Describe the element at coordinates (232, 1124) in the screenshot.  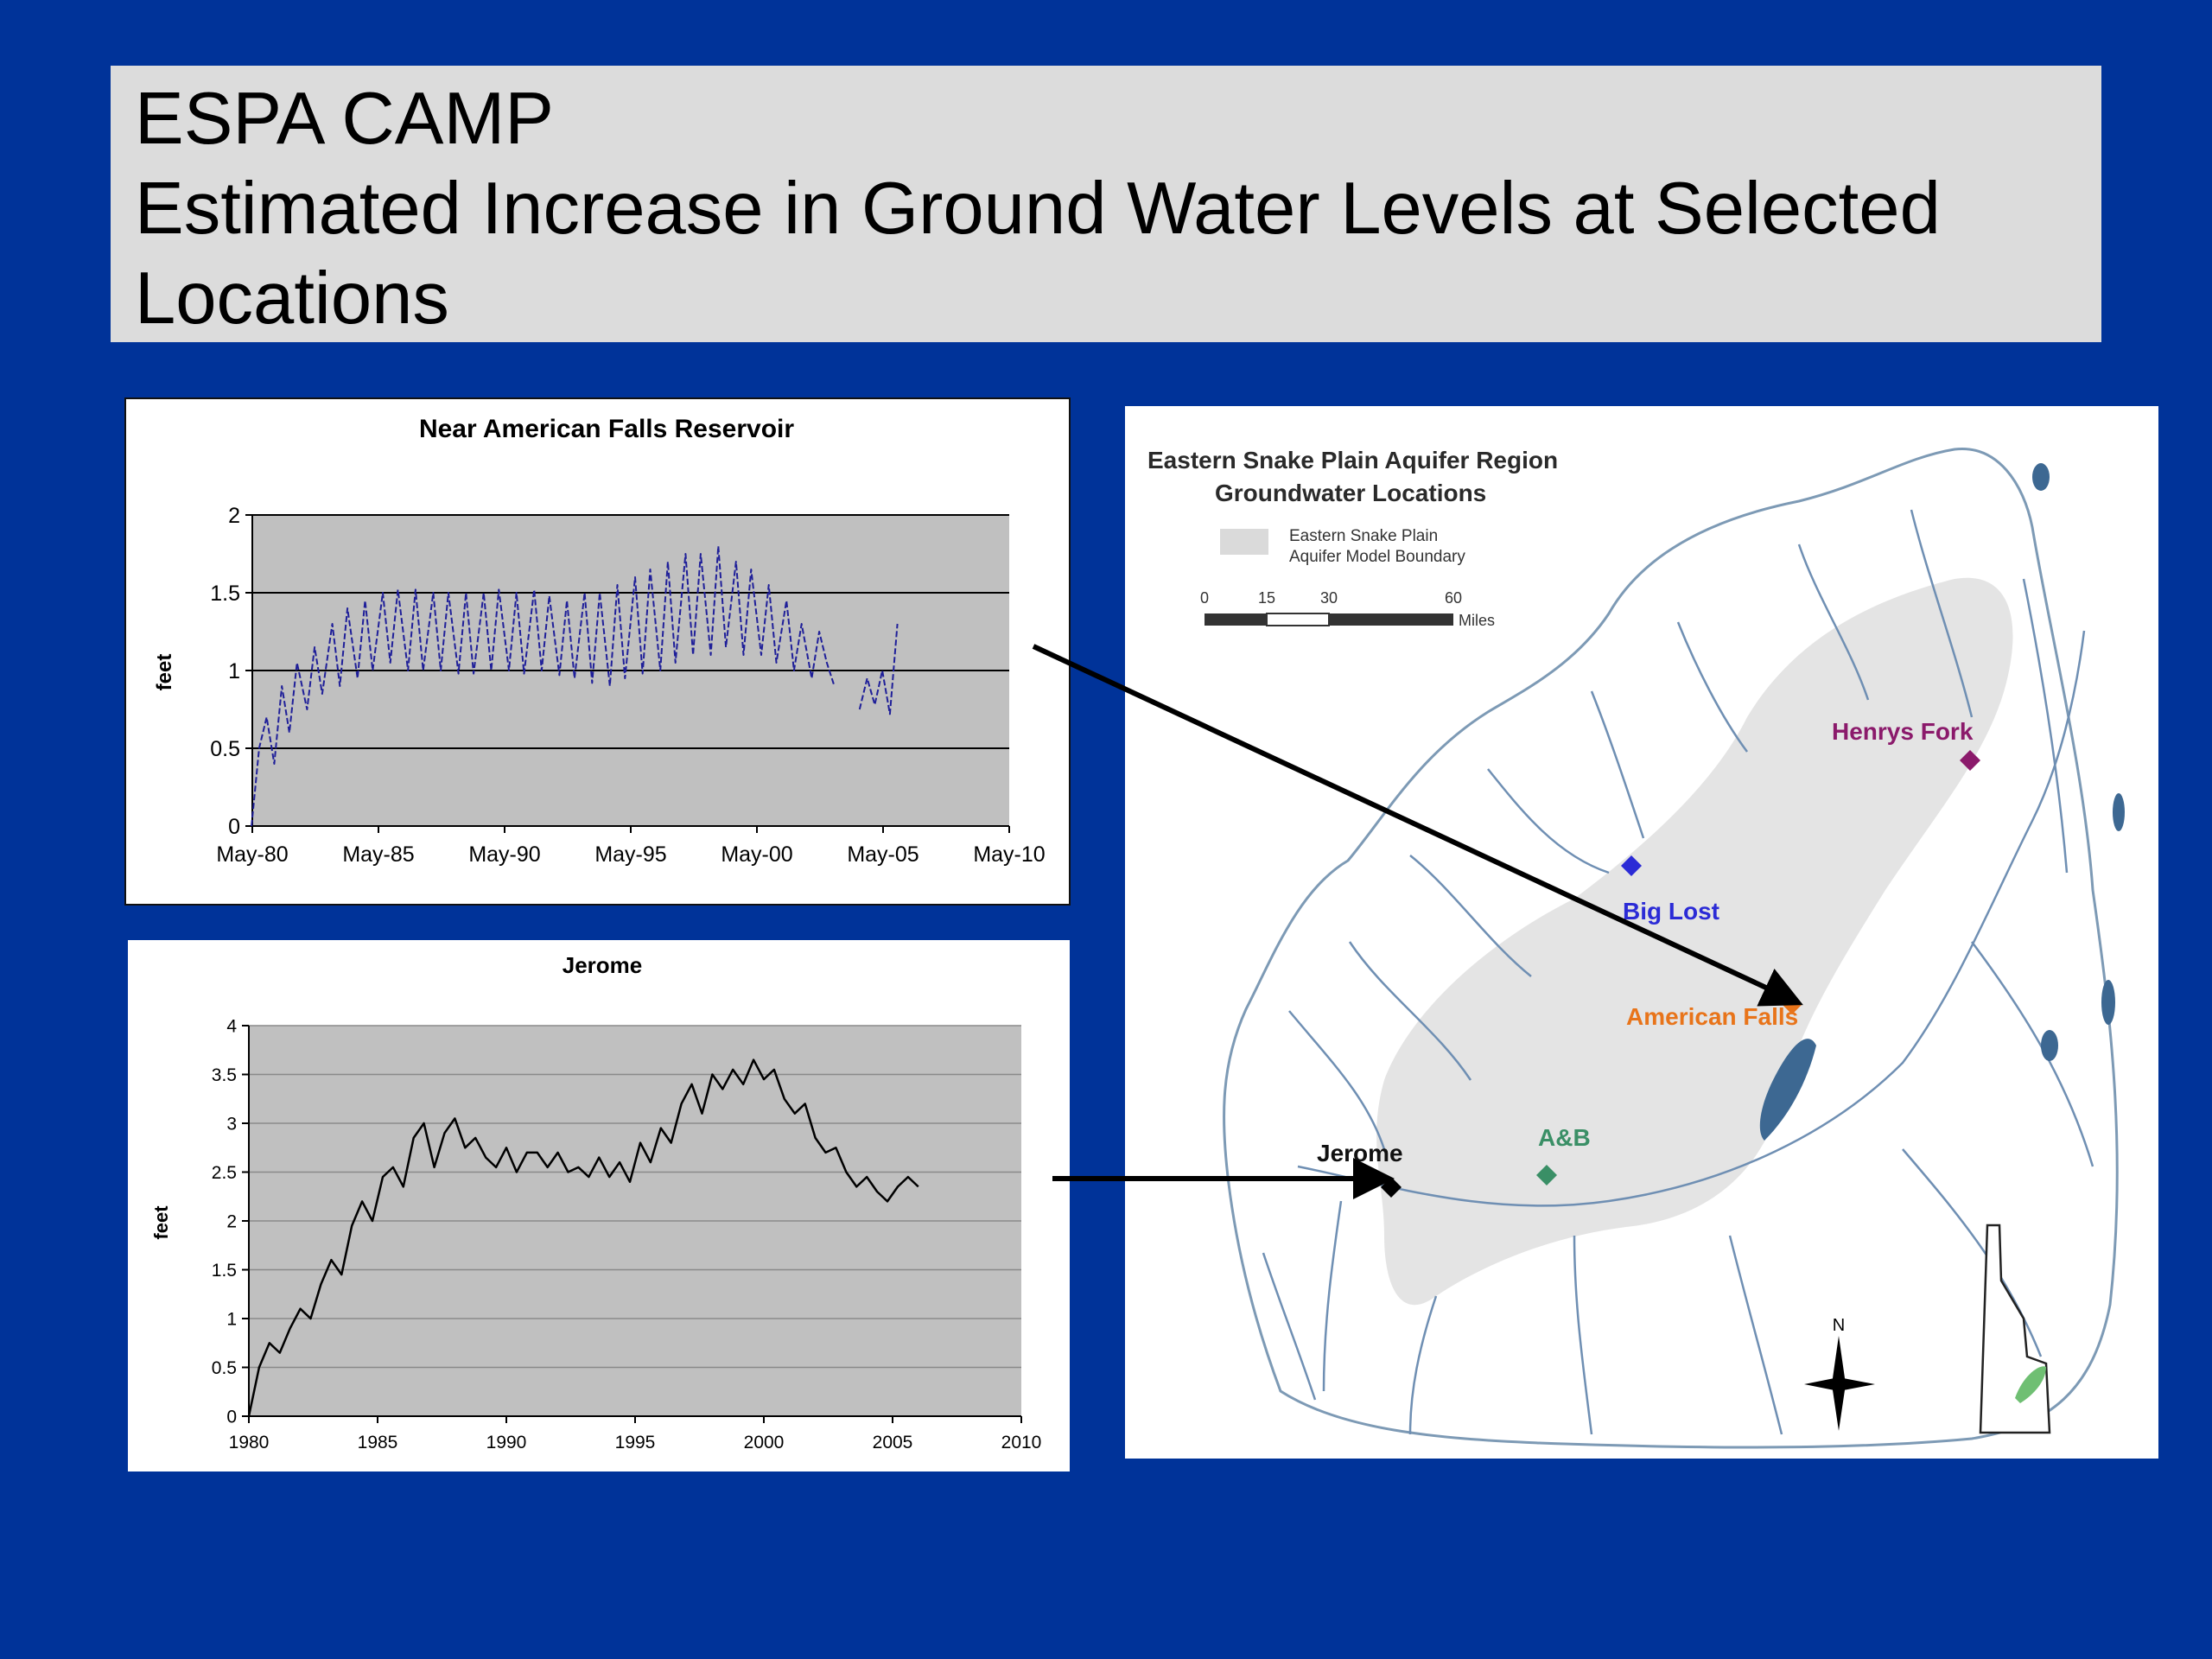
I see `y-tick-label: 3` at that location.